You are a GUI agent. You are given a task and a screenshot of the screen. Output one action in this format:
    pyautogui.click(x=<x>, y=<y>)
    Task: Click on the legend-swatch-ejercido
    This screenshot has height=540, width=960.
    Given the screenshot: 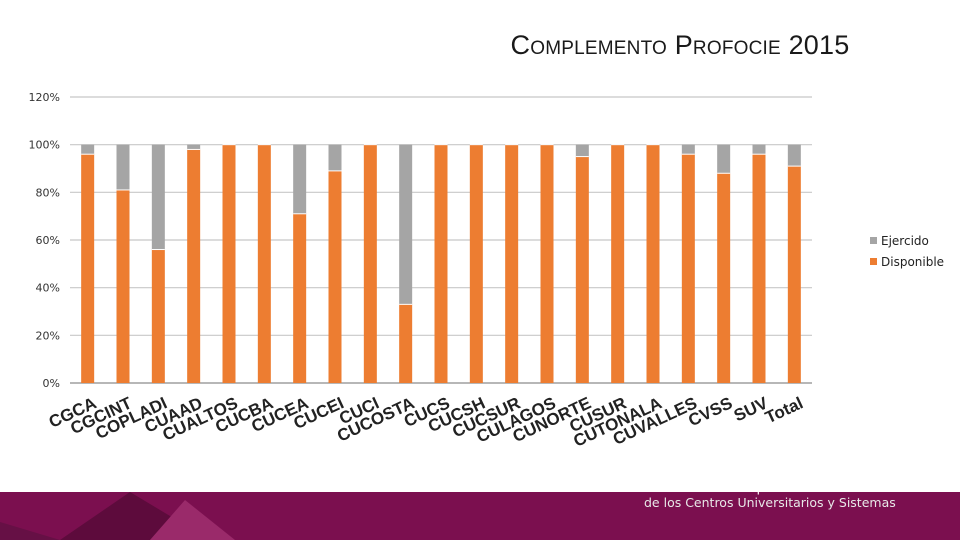 What is the action you would take?
    pyautogui.click(x=873, y=240)
    